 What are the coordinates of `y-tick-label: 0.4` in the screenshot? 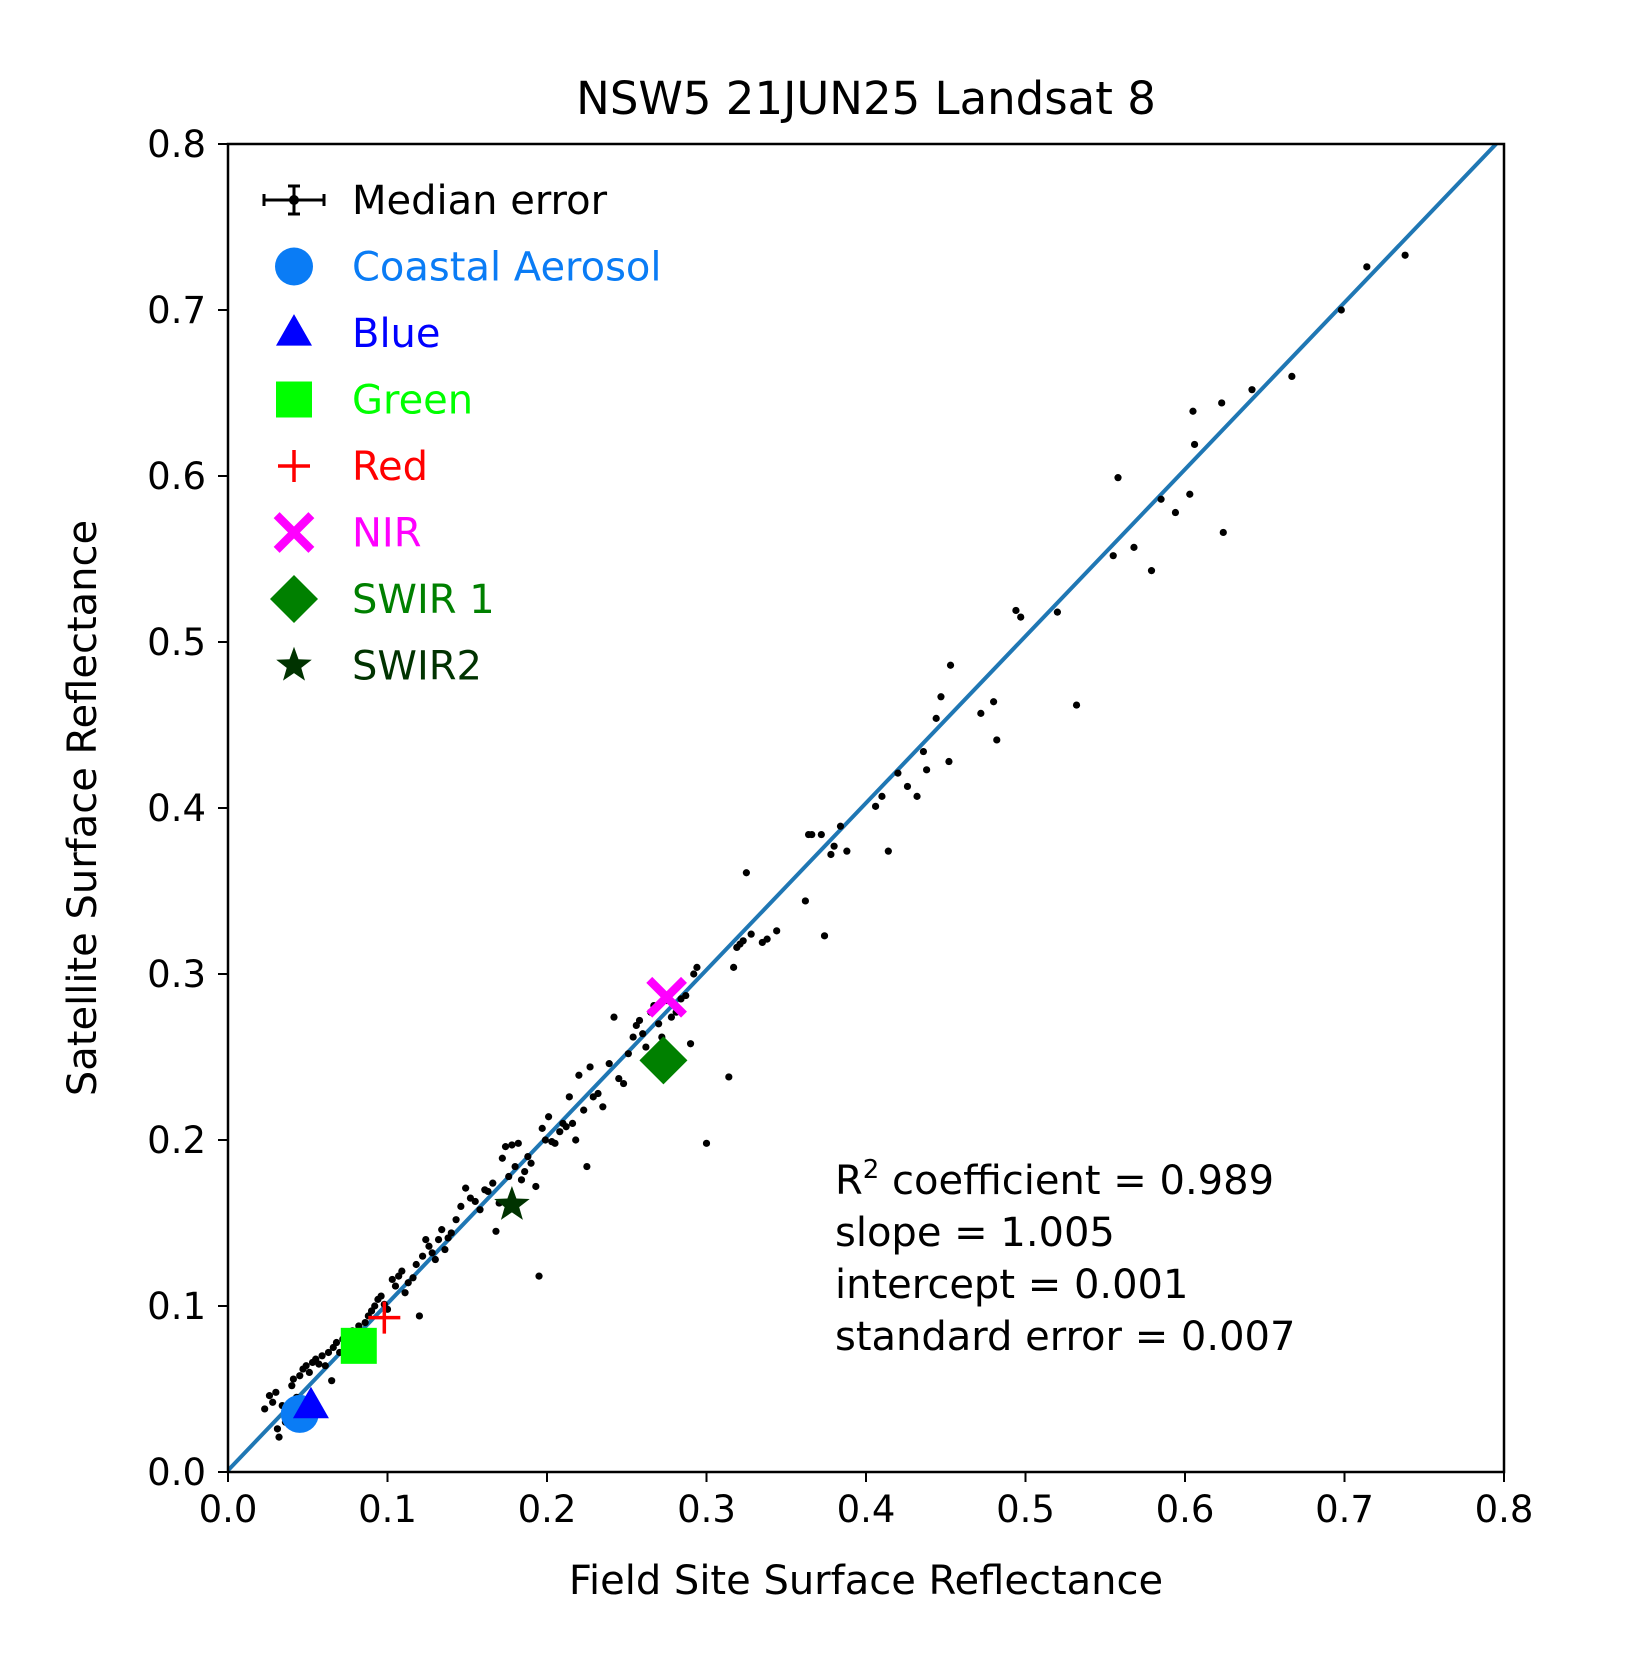 It's located at (176, 808).